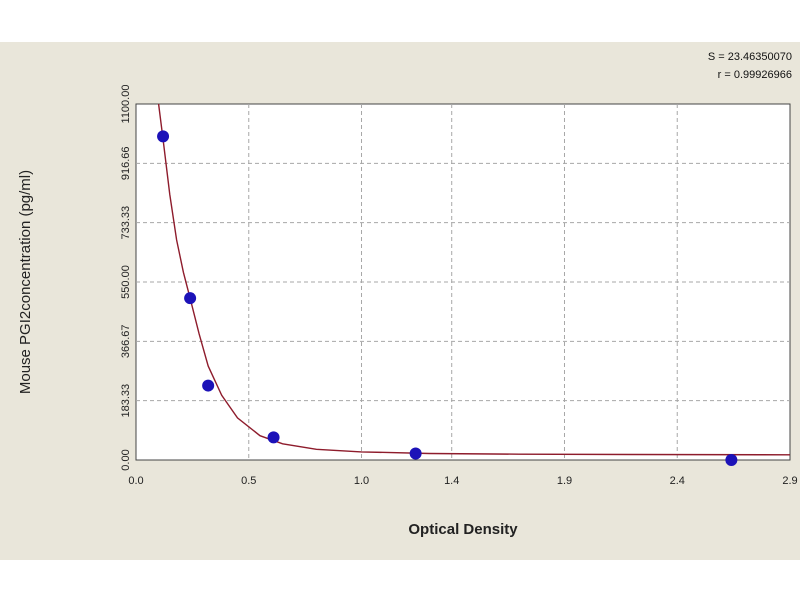  Describe the element at coordinates (25, 282) in the screenshot. I see `y-axis-label: Mouse PGI2concentration (pg/ml)` at that location.